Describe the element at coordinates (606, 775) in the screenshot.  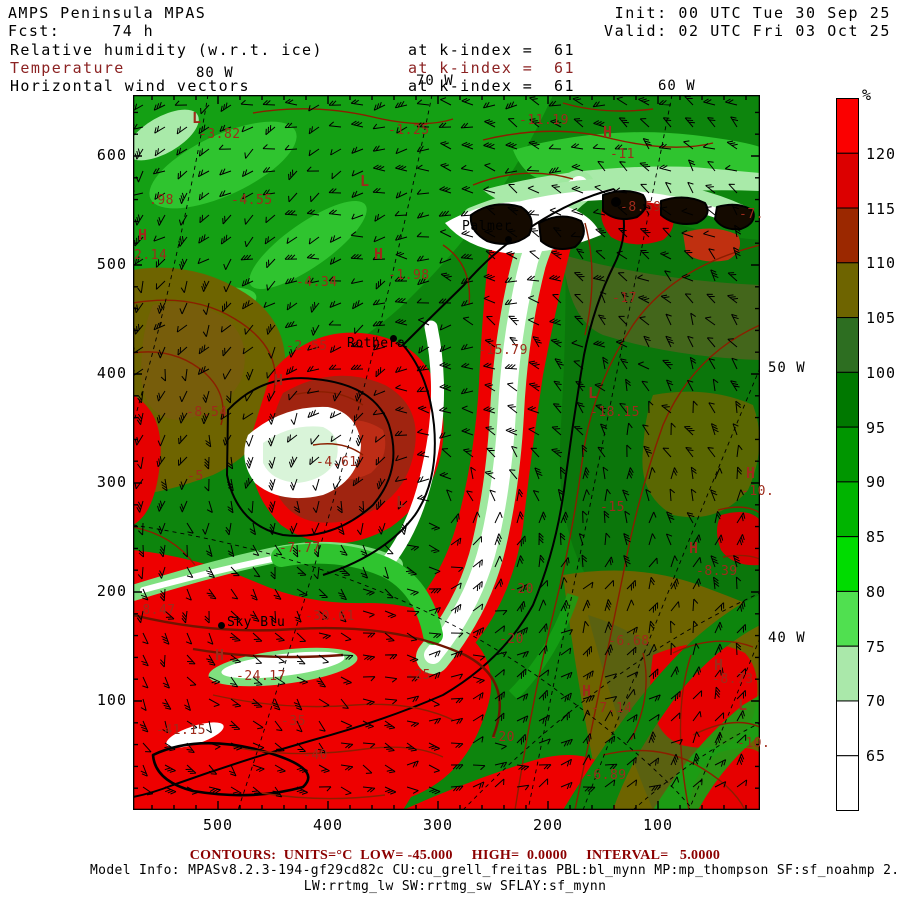
I see `temperature-contour-label: -6.89` at that location.